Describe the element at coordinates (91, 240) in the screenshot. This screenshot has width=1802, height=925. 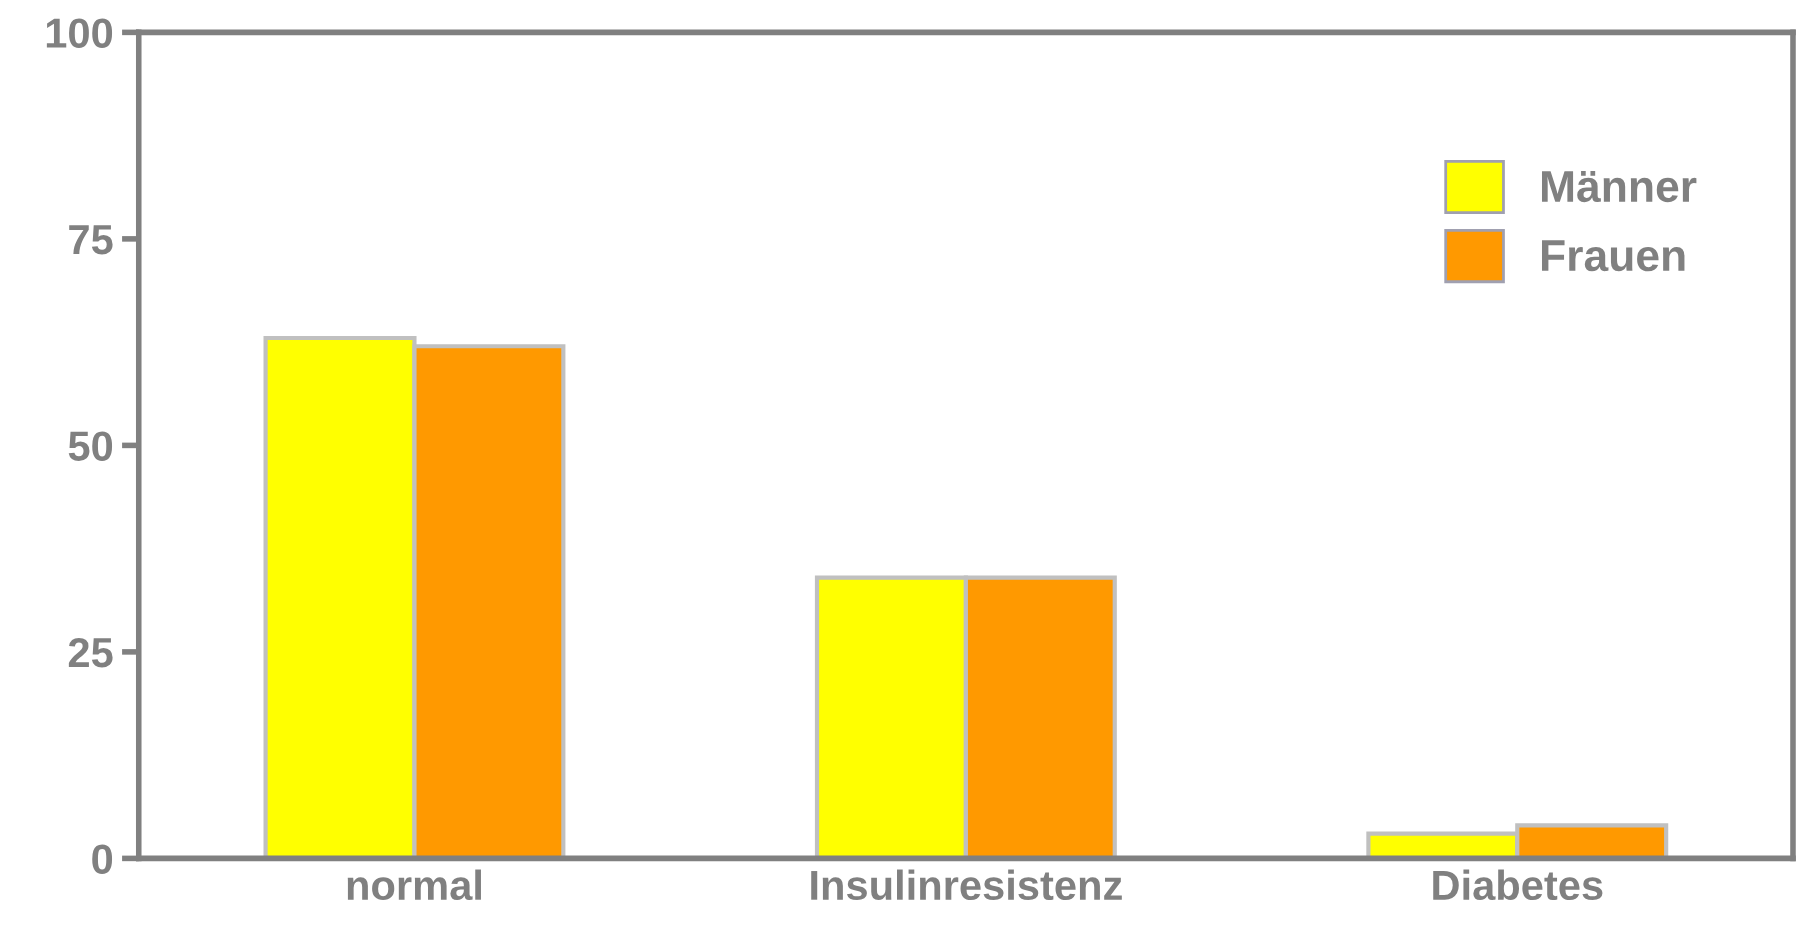
I see `y-tick-label: 75` at that location.